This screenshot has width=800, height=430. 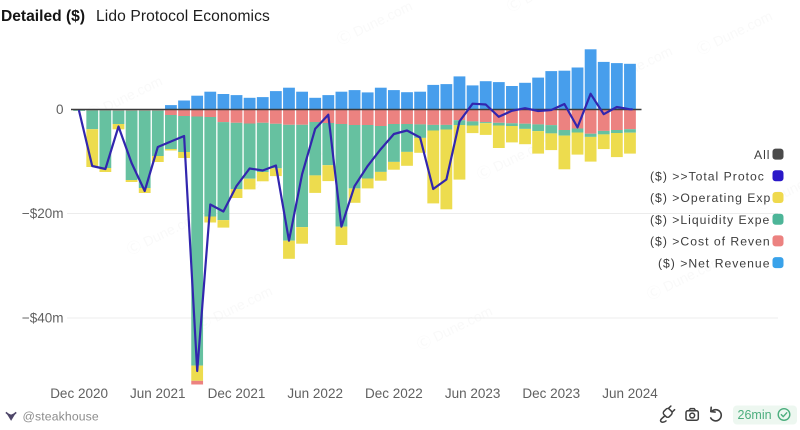 I want to click on svg-text: 26min, so click(x=755, y=415).